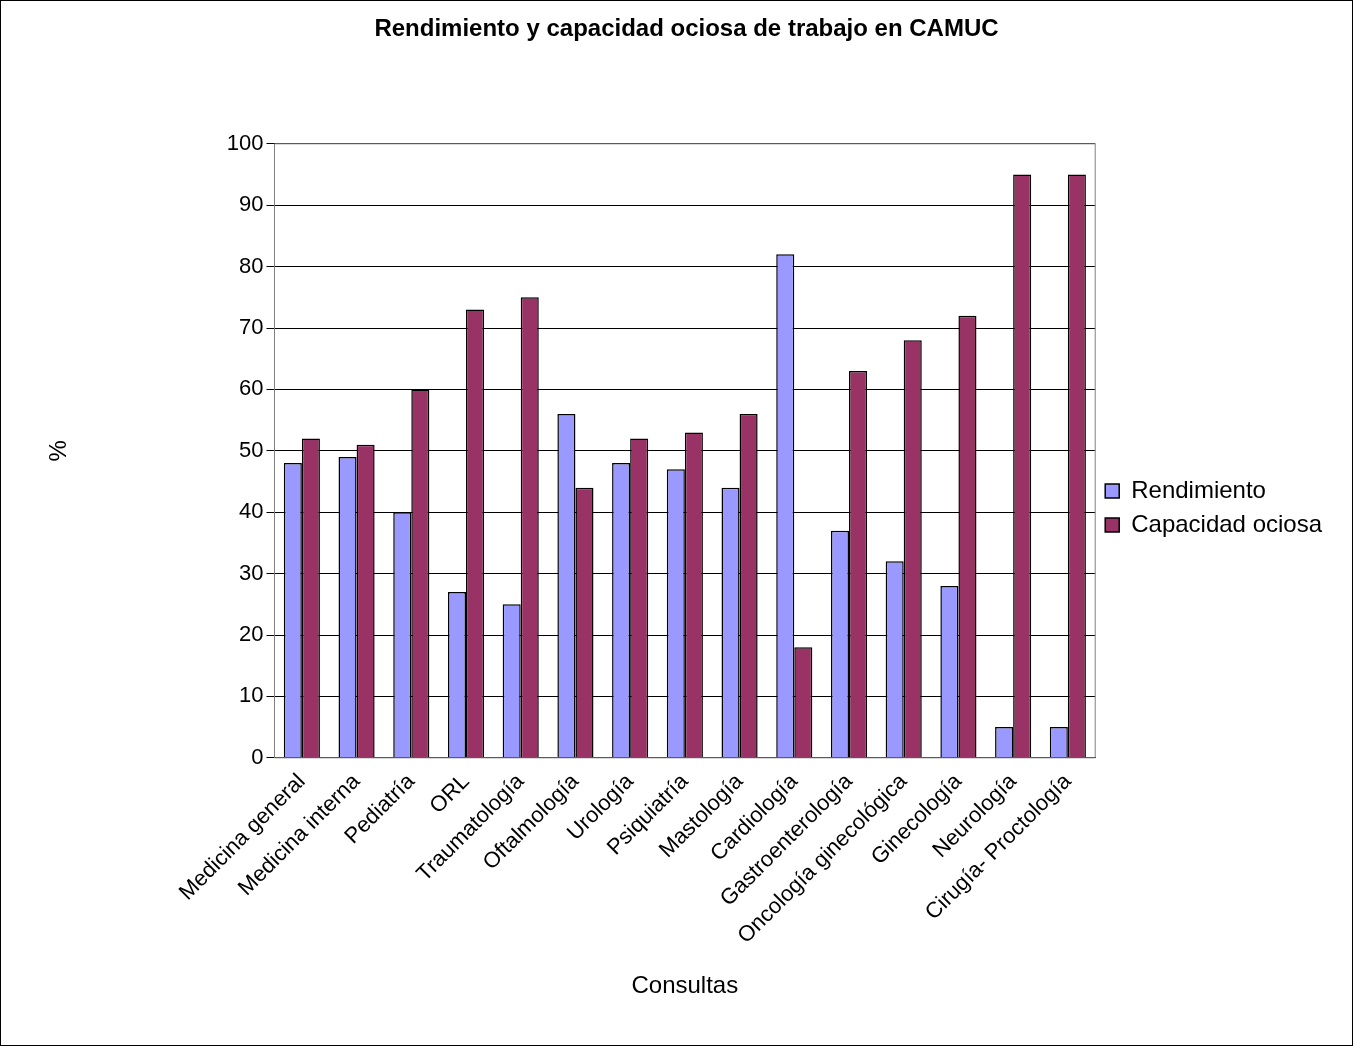 The image size is (1355, 1046). I want to click on y-tick-label: 80, so click(251, 265).